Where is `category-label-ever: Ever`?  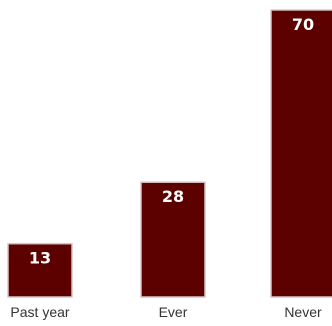
category-label-ever: Ever is located at coordinates (173, 312).